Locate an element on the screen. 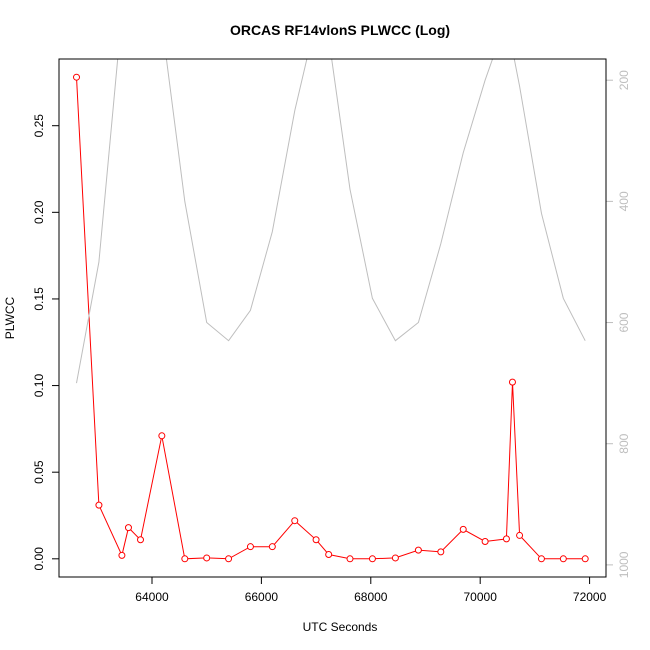 The width and height of the screenshot is (650, 650). x-axis-label: UTC Seconds is located at coordinates (340, 627).